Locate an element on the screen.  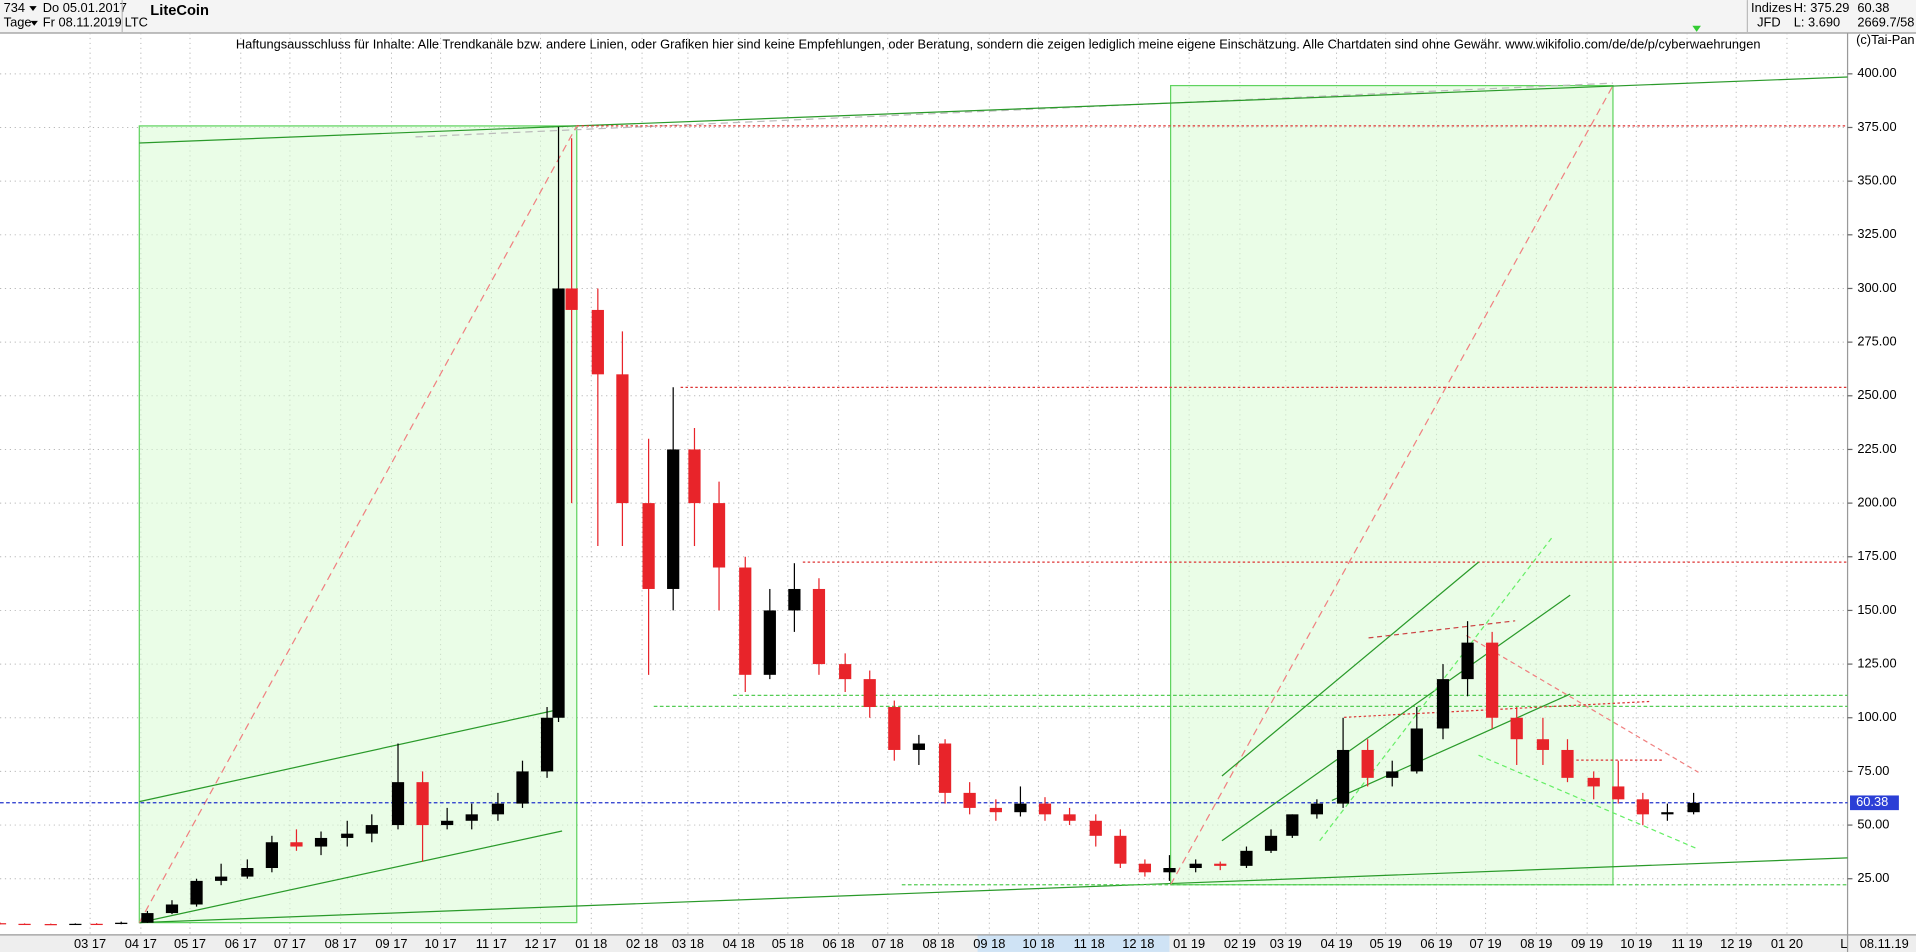
y-tick-label: 375.00 is located at coordinates (1876, 126).